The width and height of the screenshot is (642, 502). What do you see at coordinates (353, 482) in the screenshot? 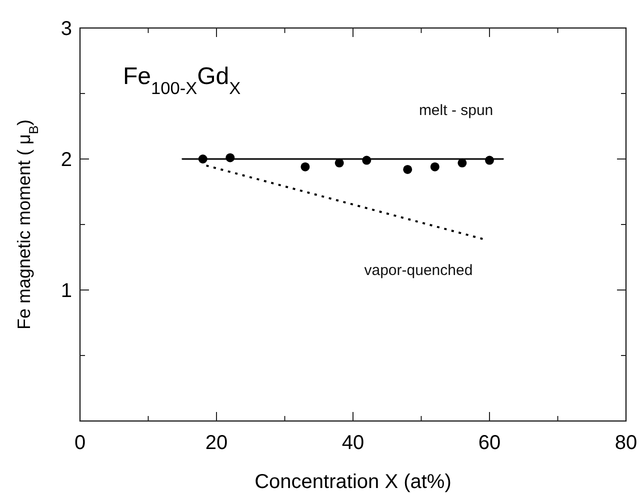
I see `x-axis-title: Concentration X (at%)` at bounding box center [353, 482].